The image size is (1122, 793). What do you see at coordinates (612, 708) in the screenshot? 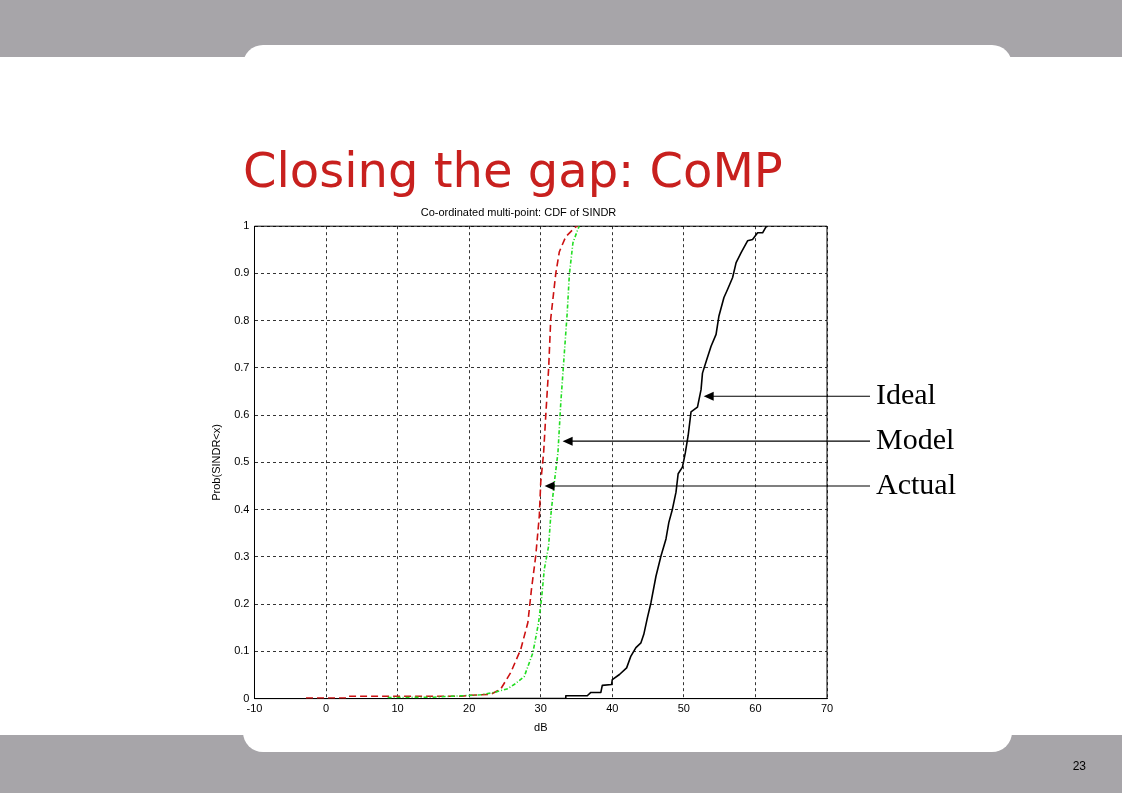
I see `x-tick-label: 40` at bounding box center [612, 708].